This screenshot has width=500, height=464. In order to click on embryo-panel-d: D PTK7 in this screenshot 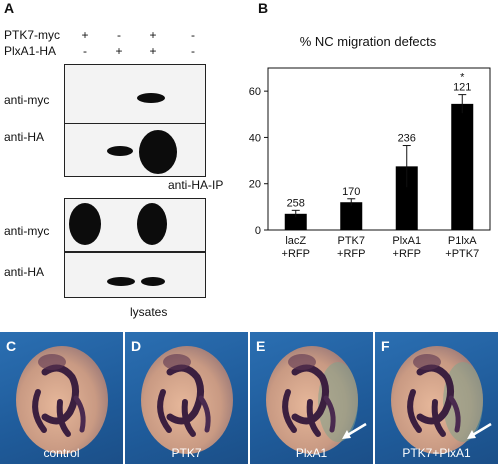, I will do `click(186, 398)`.